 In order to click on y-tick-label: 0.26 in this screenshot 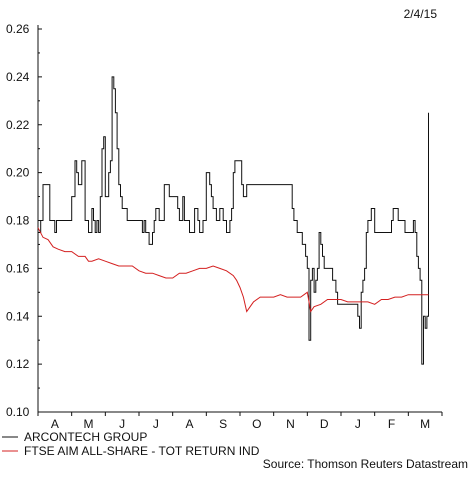, I will do `click(18, 29)`.